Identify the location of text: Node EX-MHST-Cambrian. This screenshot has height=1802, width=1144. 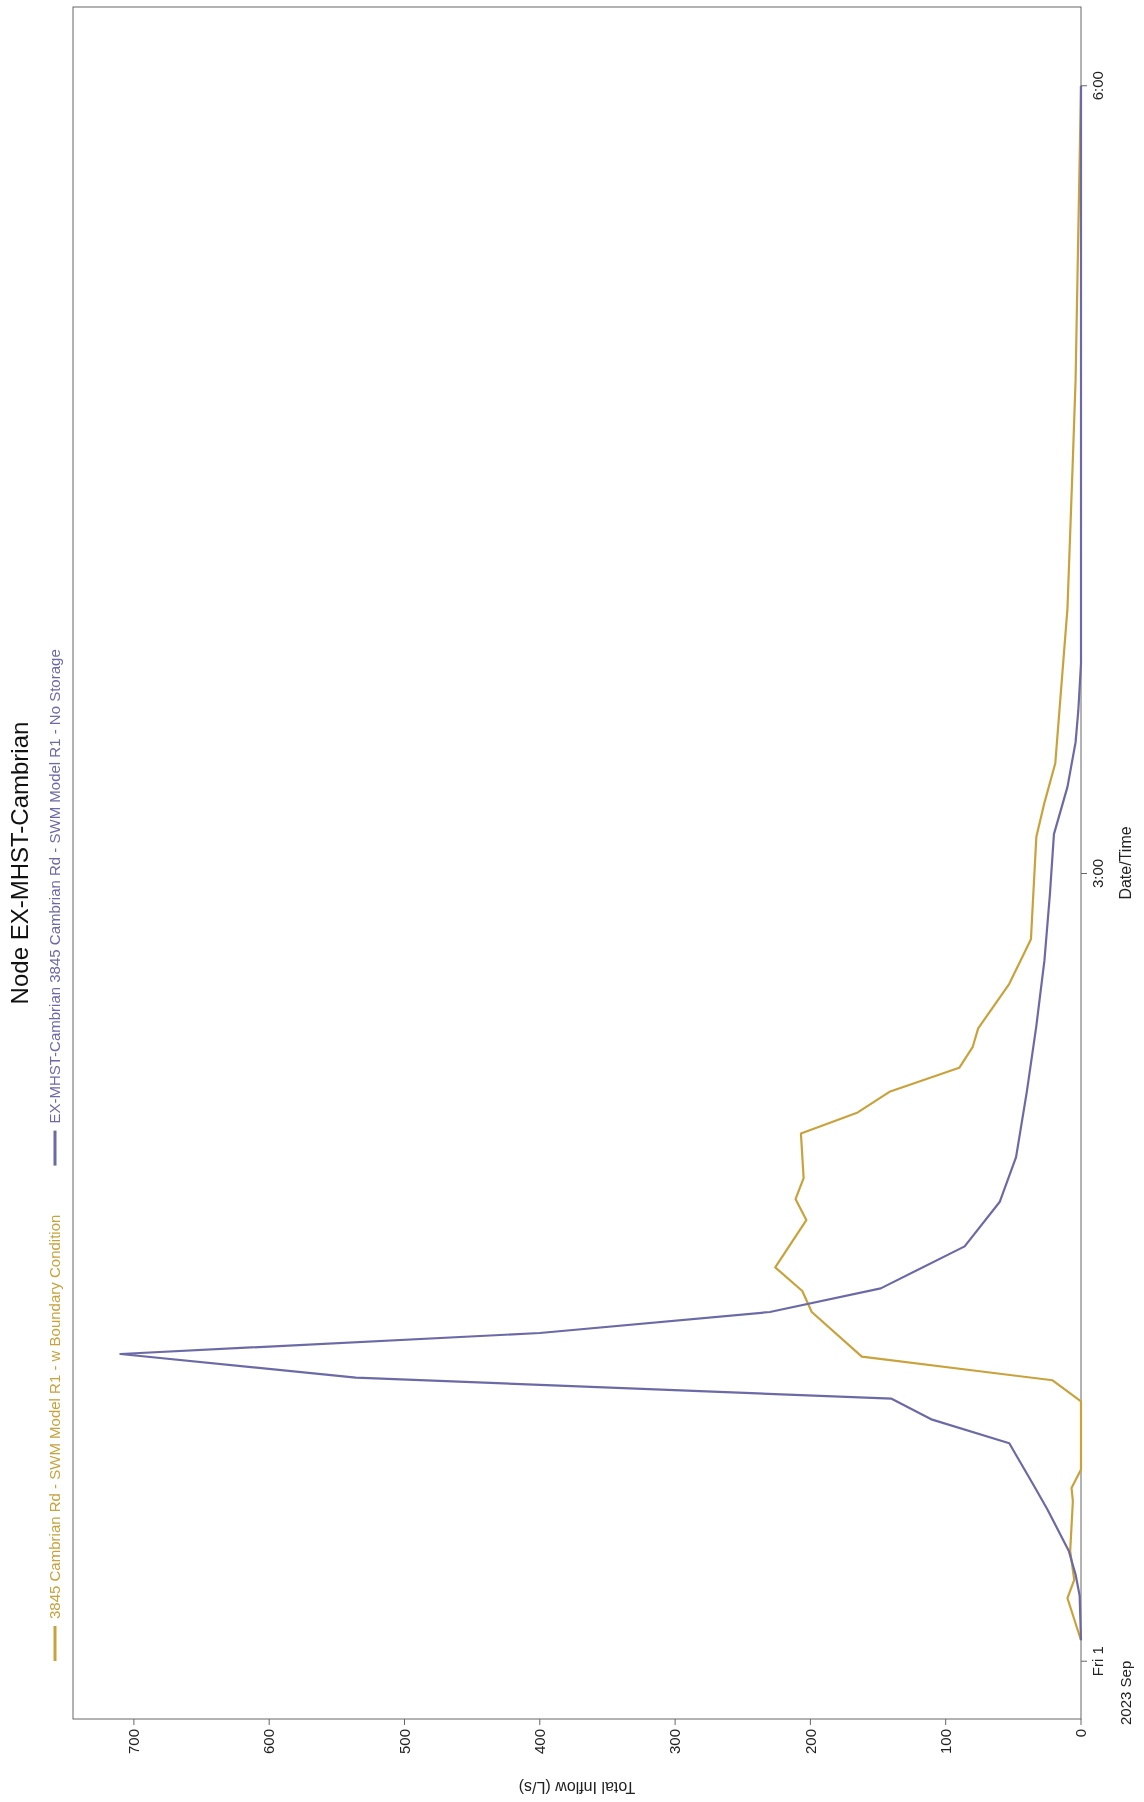
(19, 863).